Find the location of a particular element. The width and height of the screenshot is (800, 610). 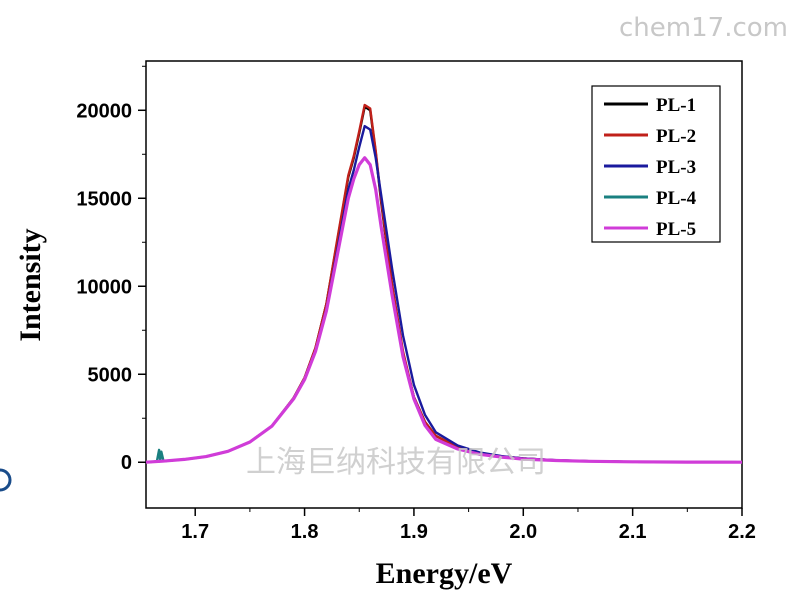

x-axis-ticks: 1.7 1.8 1.9 2.0 2.1 2.2 is located at coordinates (468, 525).